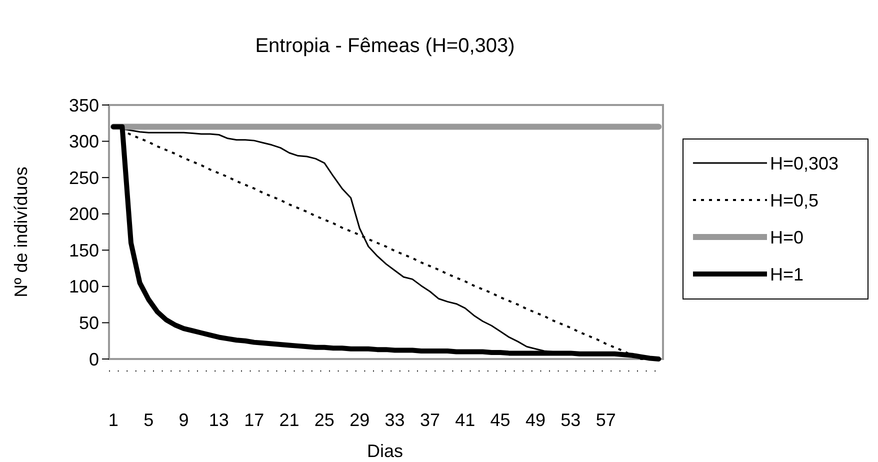 This screenshot has height=462, width=878. I want to click on x-tick-label: 17, so click(254, 420).